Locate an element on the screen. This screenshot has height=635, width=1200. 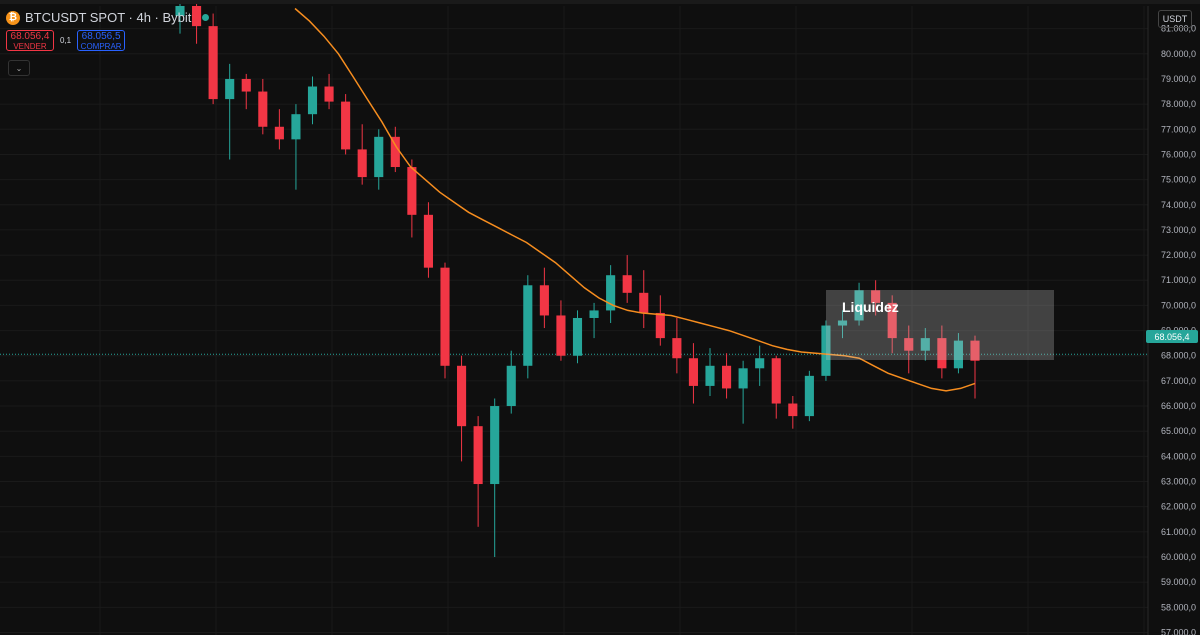
y-tick-label: 67.000,0 is located at coordinates (1178, 381).